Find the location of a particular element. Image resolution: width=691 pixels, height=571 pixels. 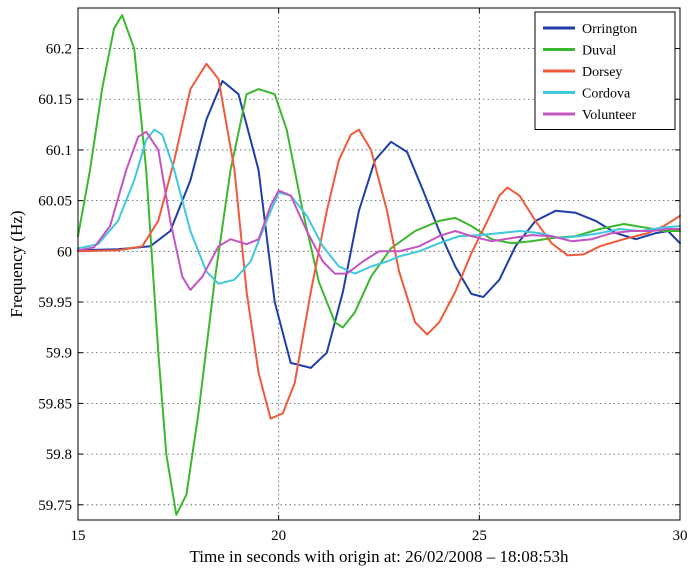

x-tick-label: 30 is located at coordinates (680, 536).